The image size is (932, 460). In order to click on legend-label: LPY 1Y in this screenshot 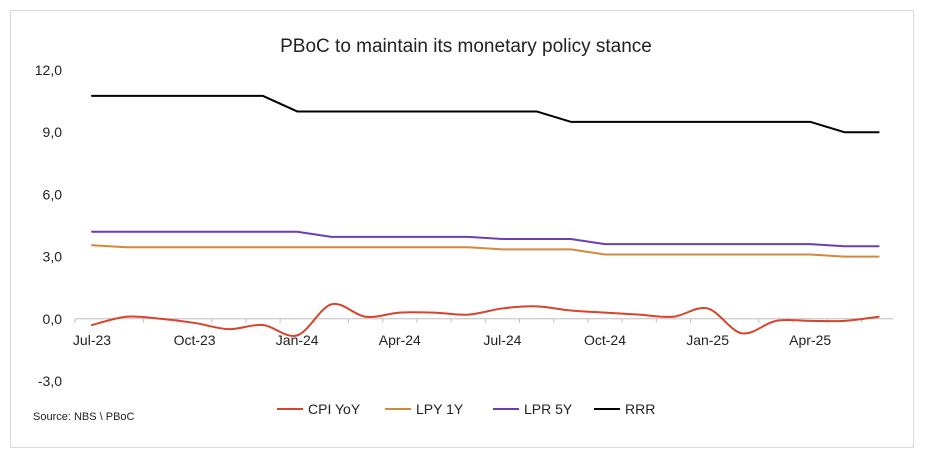, I will do `click(440, 409)`.